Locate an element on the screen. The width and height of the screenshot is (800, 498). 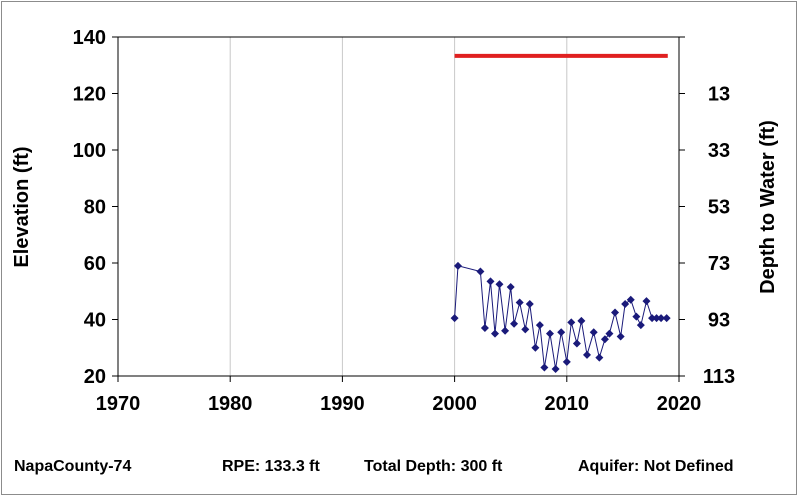
y-axis-ticks: 20 40 60 80 100 120 140 is located at coordinates (95, 207).